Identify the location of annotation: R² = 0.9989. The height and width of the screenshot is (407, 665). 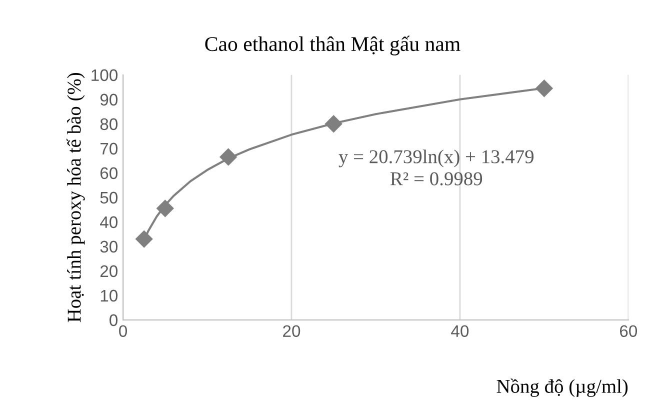
(436, 179).